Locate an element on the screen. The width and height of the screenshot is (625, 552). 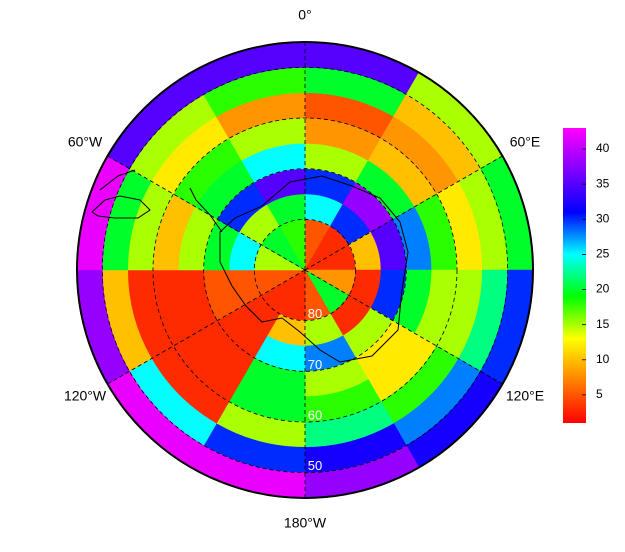
lon-label: 180°W is located at coordinates (305, 523).